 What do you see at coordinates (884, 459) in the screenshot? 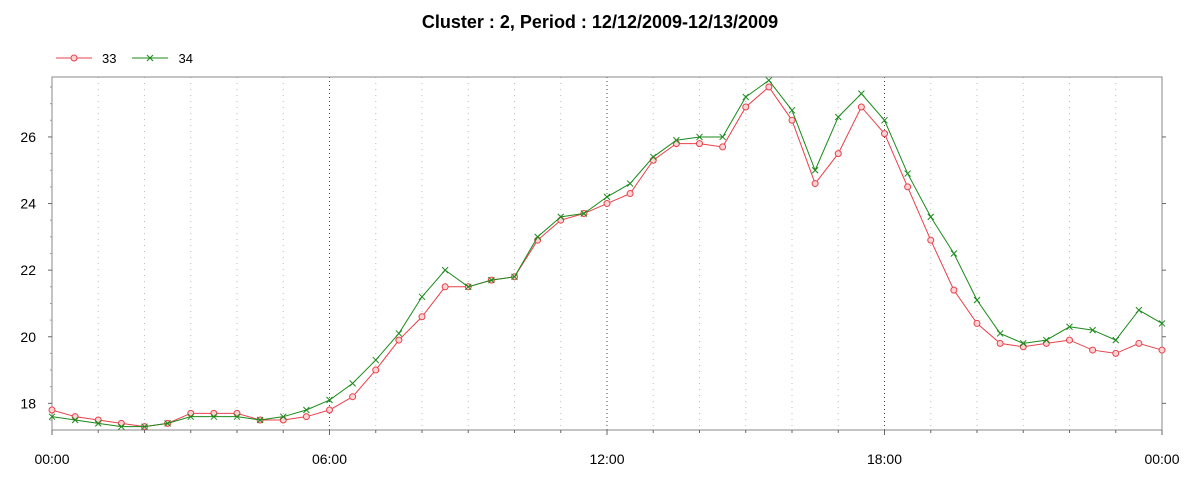
I see `x-tick-label: 18:00` at bounding box center [884, 459].